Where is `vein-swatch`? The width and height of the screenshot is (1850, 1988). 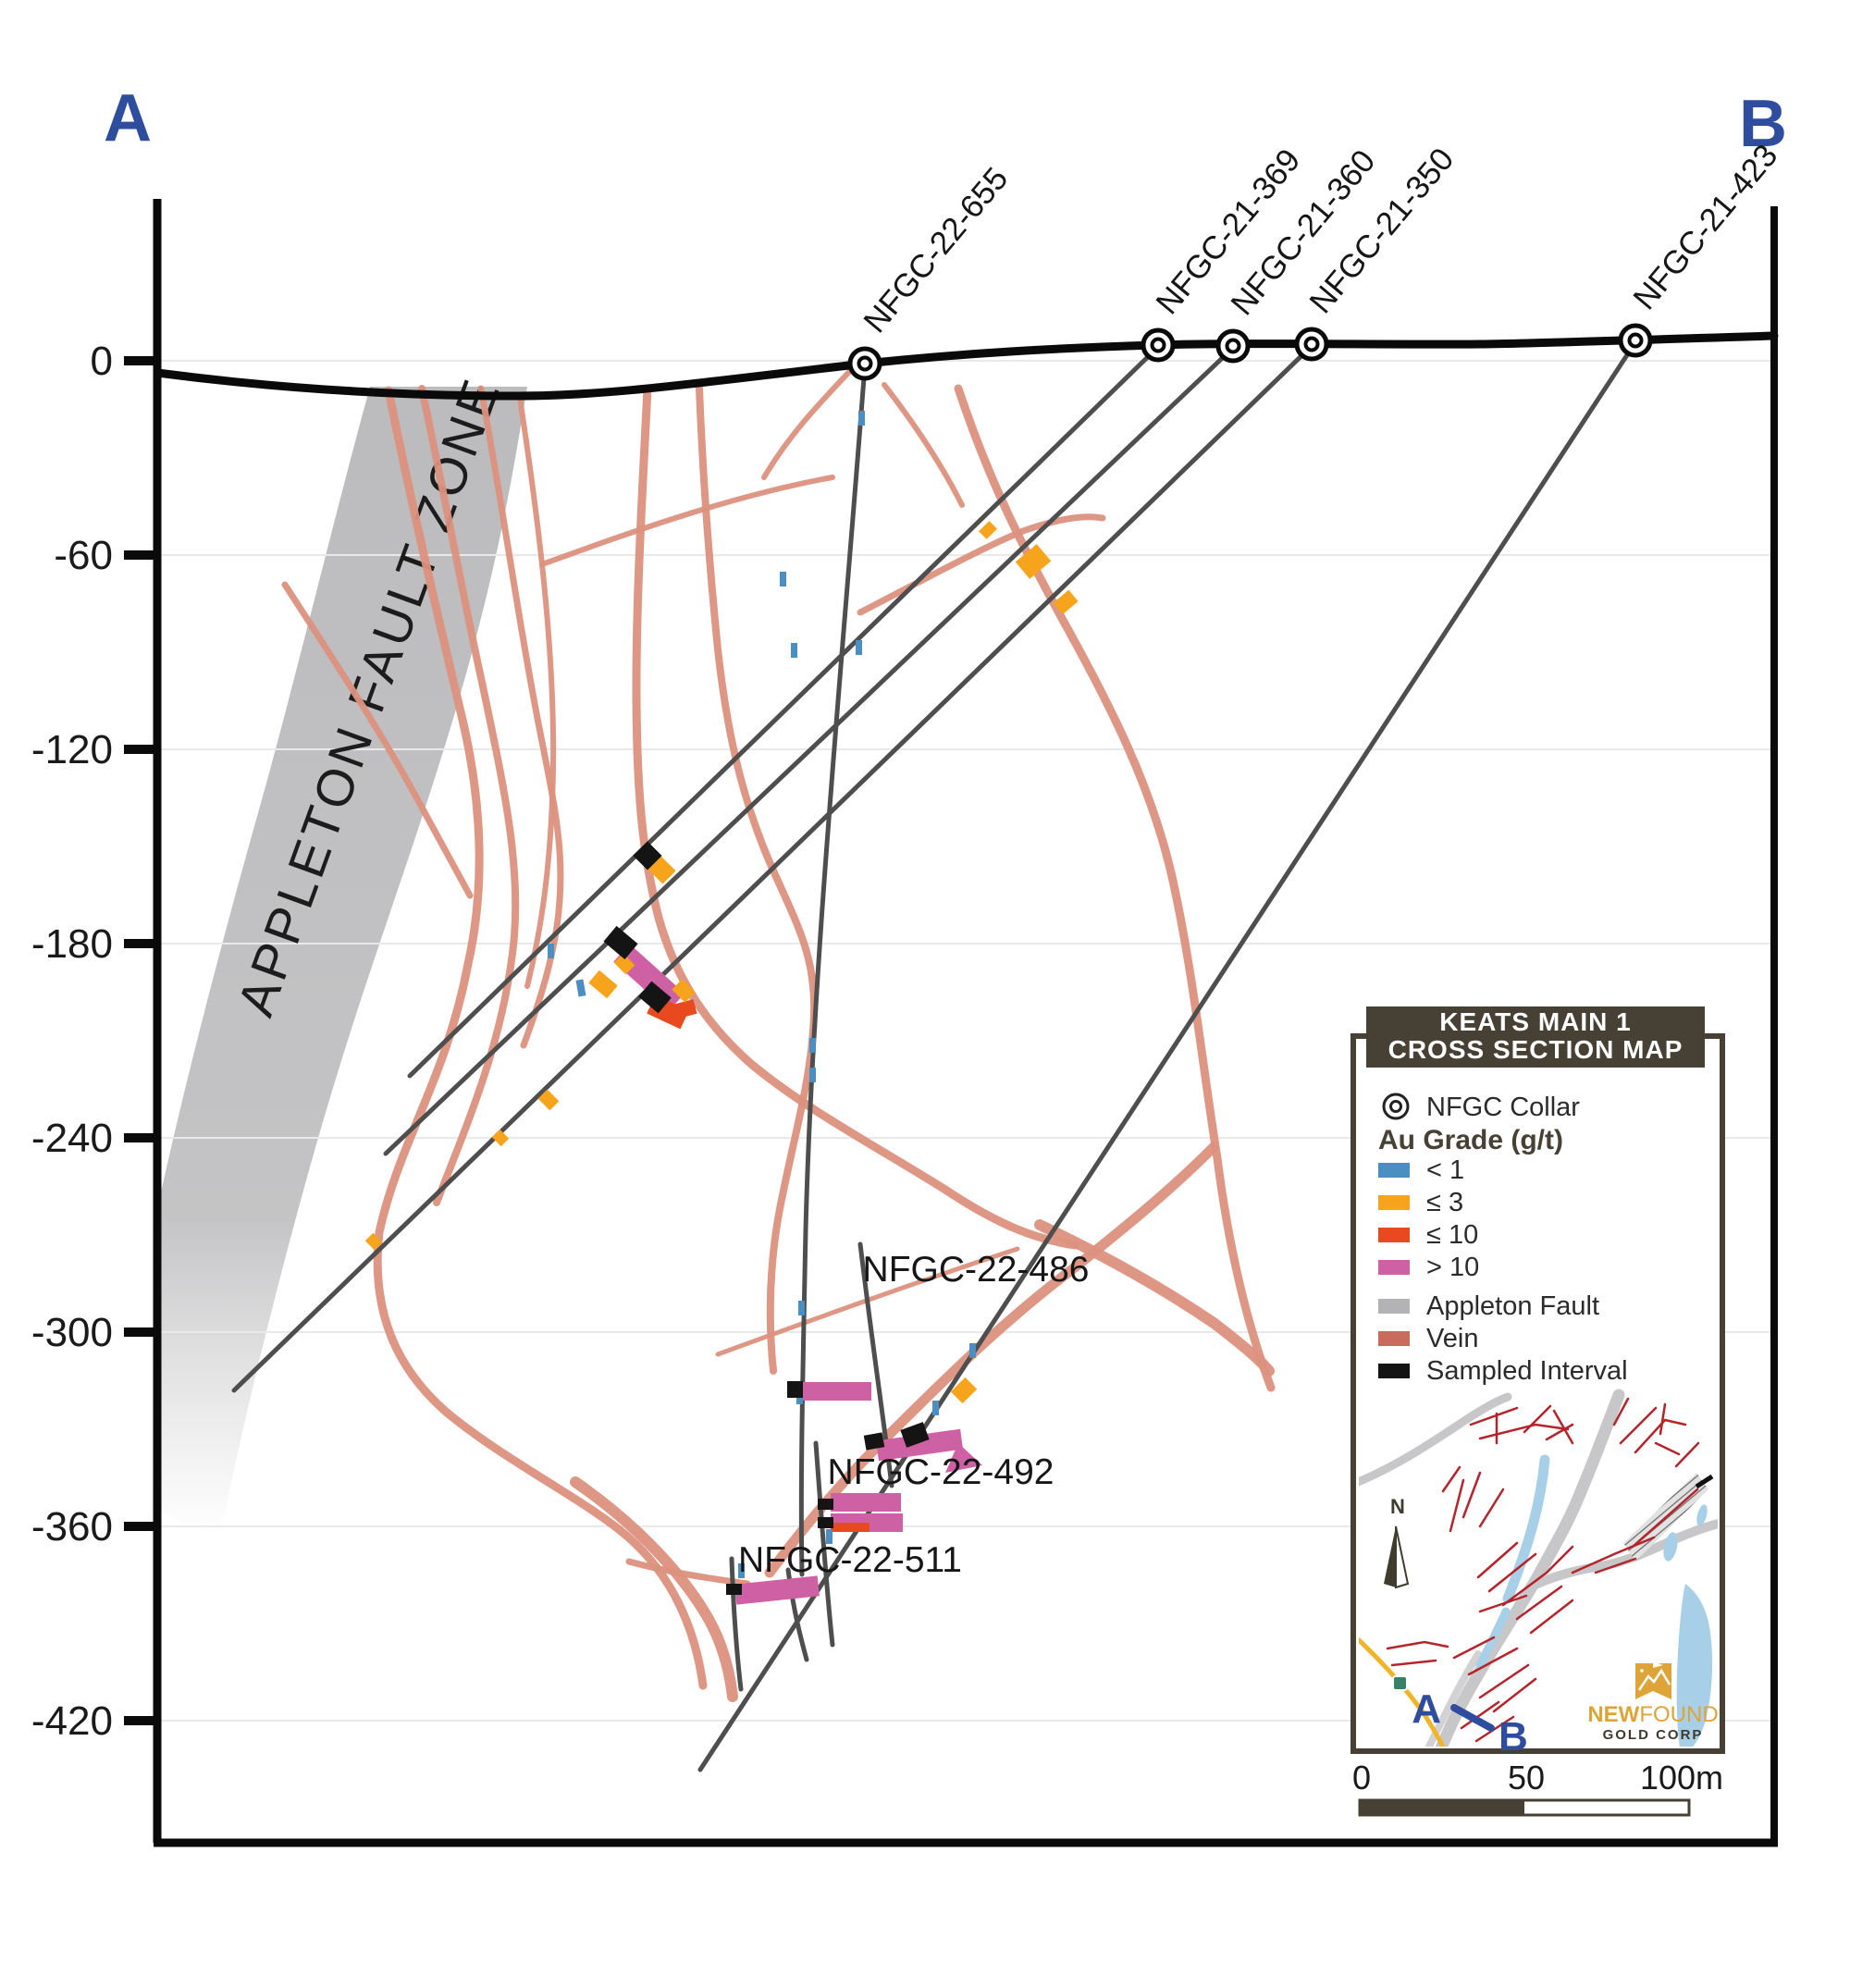 vein-swatch is located at coordinates (1394, 1338).